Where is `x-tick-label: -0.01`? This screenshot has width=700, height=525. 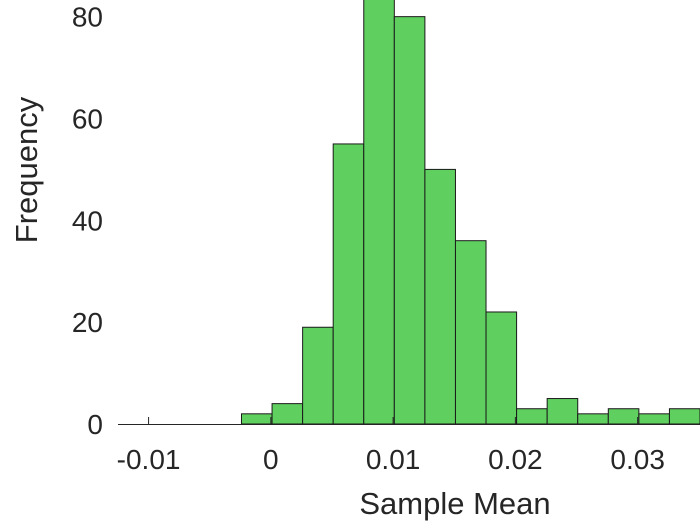
x-tick-label: -0.01 is located at coordinates (149, 459).